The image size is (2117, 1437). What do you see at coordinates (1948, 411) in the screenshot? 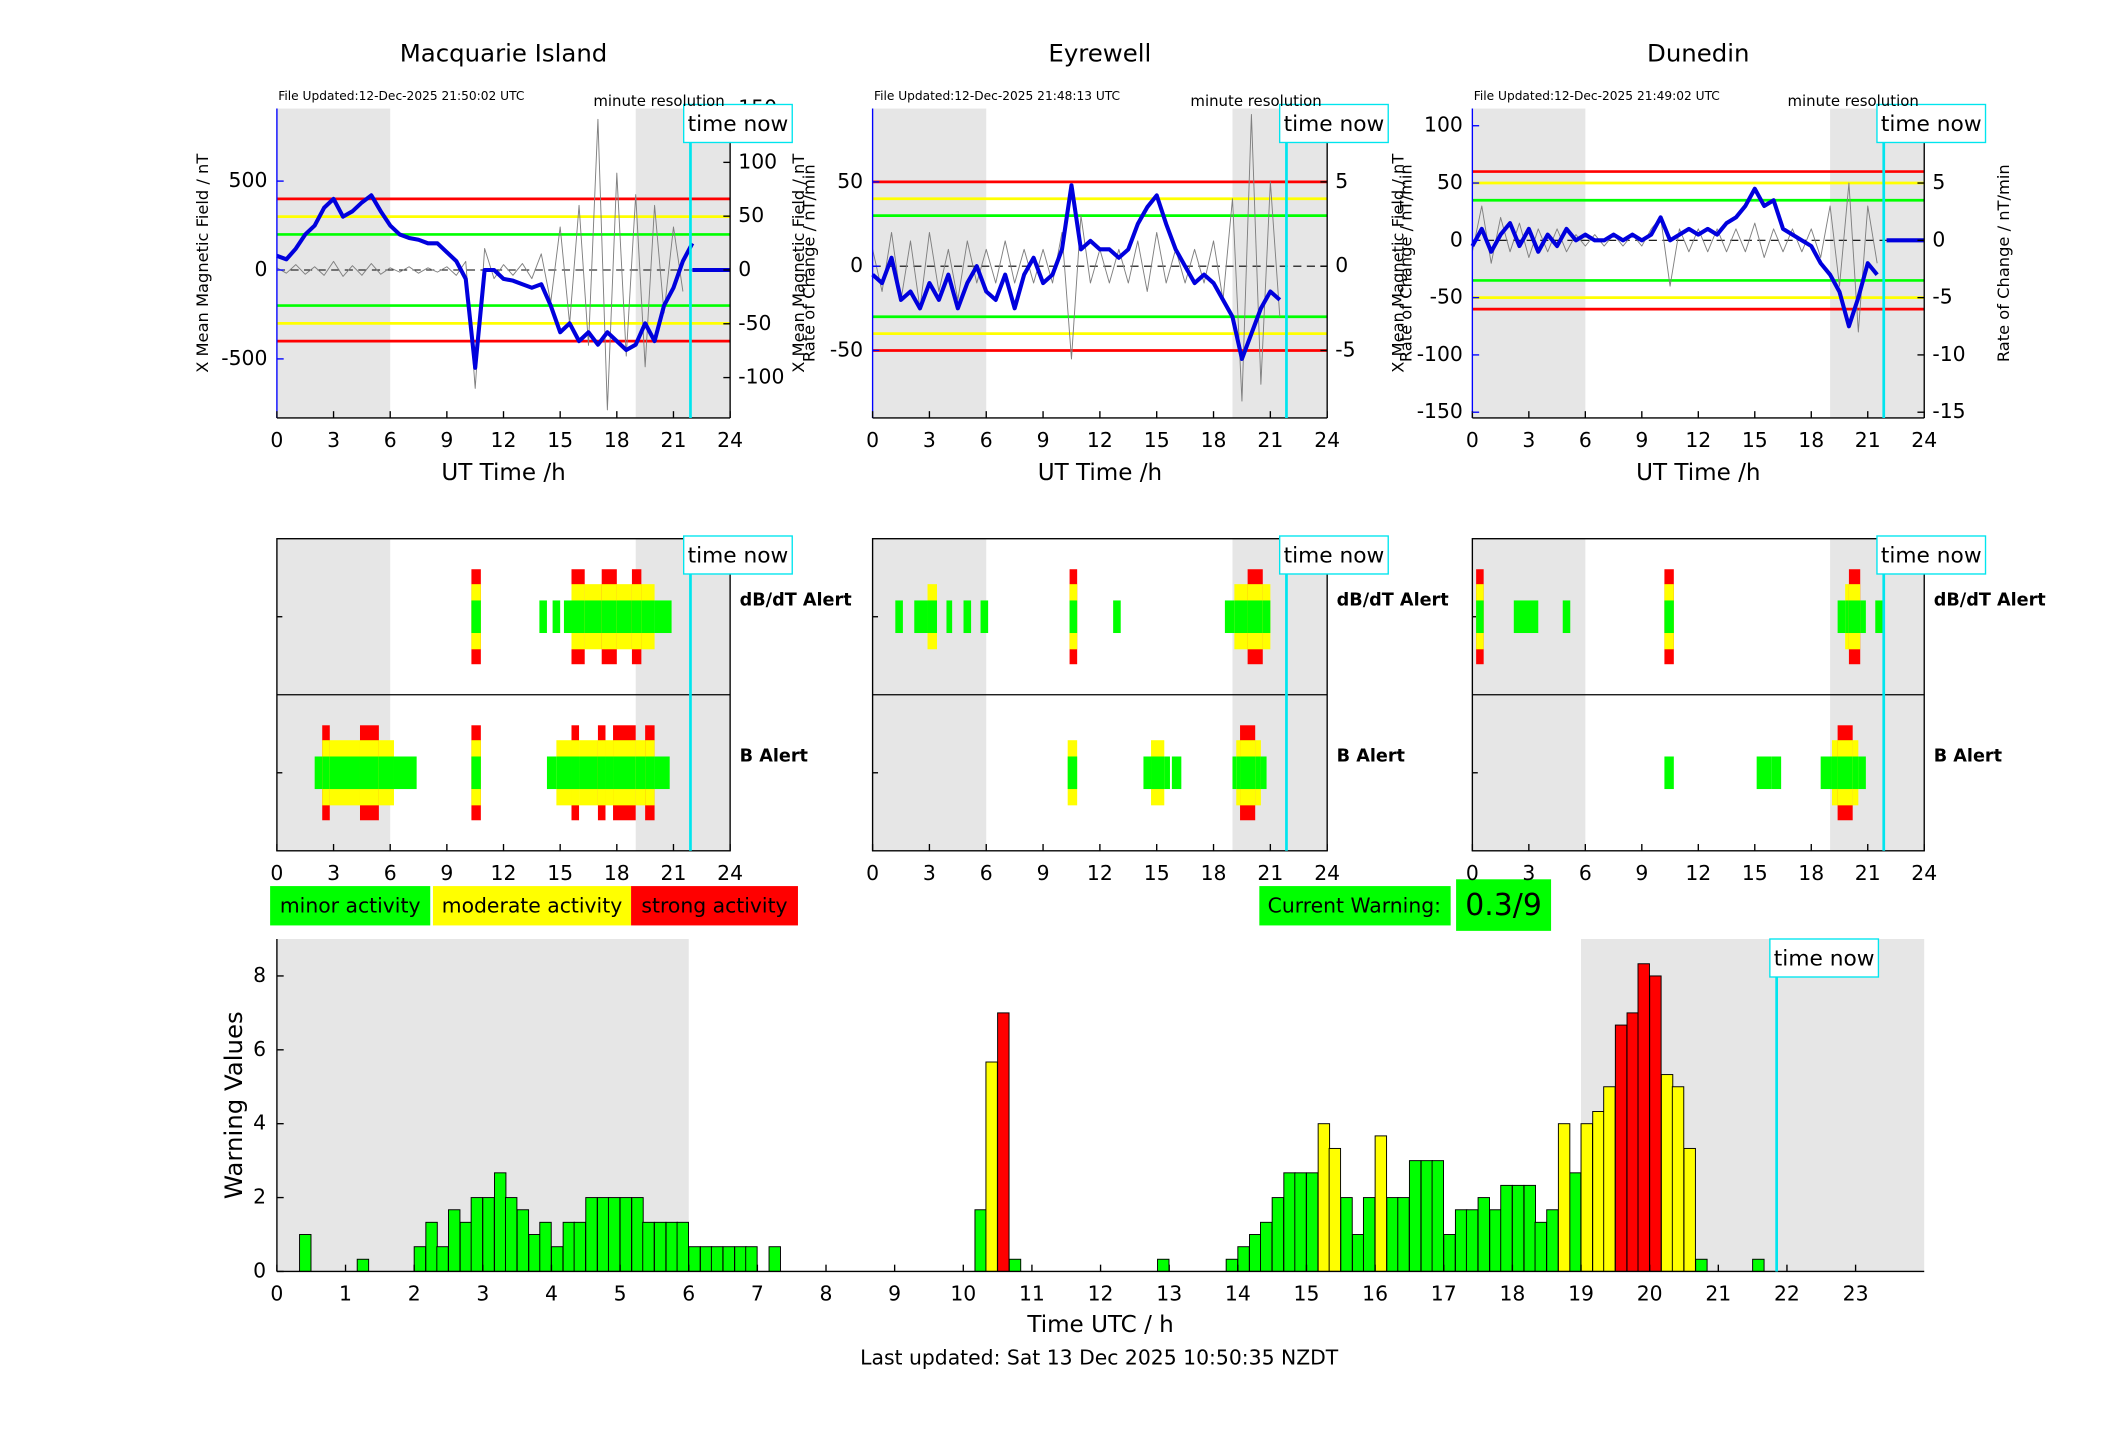
I see `y2-tick-label: -15` at bounding box center [1948, 411].